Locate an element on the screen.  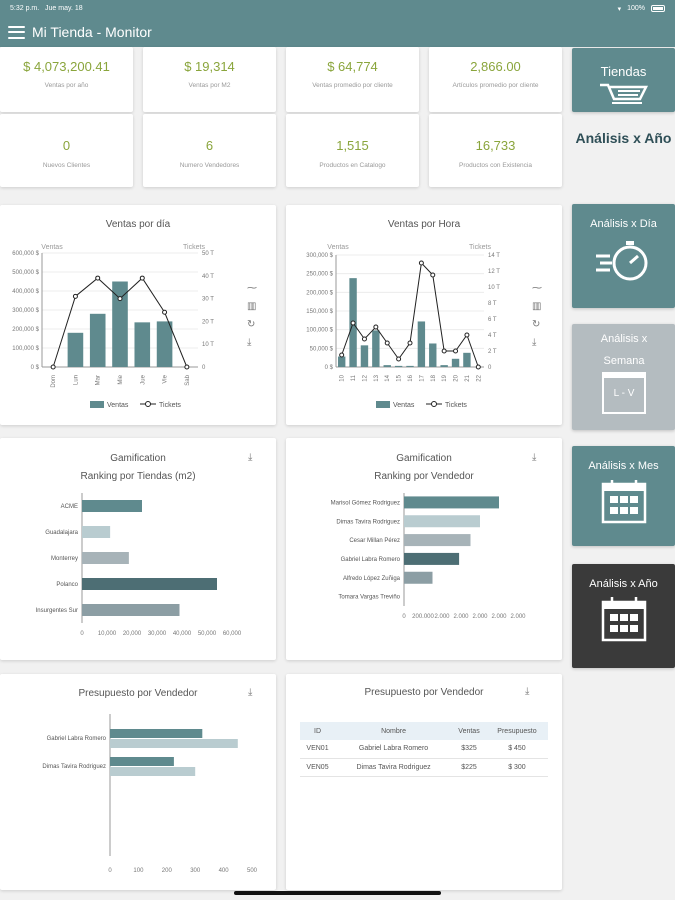
analisis-mes-button: Análisis x Mes is located at coordinates (623, 496).